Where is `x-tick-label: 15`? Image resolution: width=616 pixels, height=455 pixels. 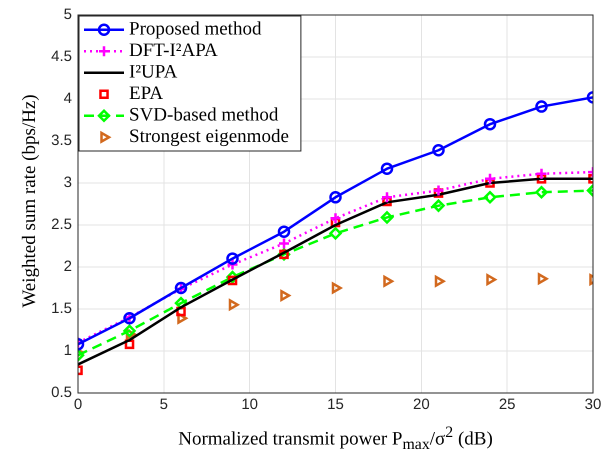 x-tick-label: 15 is located at coordinates (335, 405).